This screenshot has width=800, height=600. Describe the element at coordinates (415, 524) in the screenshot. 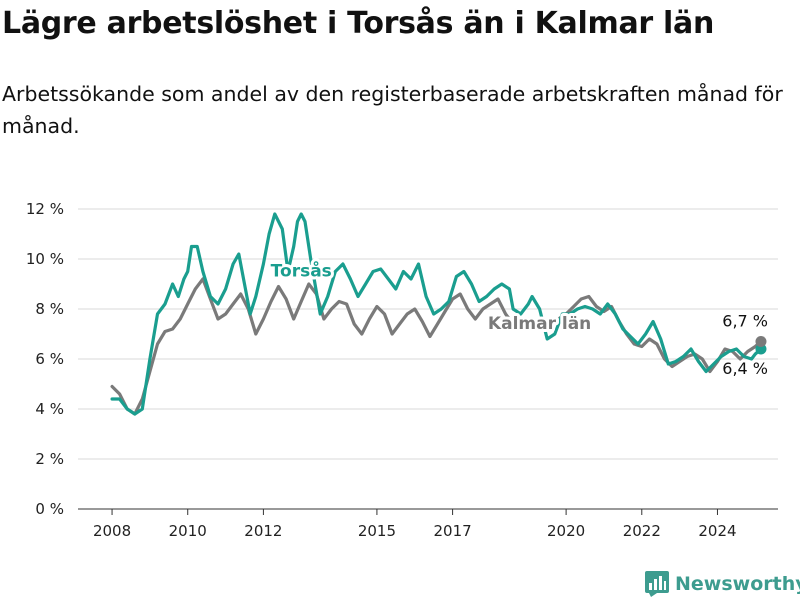

I see `x-axis-ticks: 2008 2010 2012 2015 2017 2020 2022 2024` at that location.